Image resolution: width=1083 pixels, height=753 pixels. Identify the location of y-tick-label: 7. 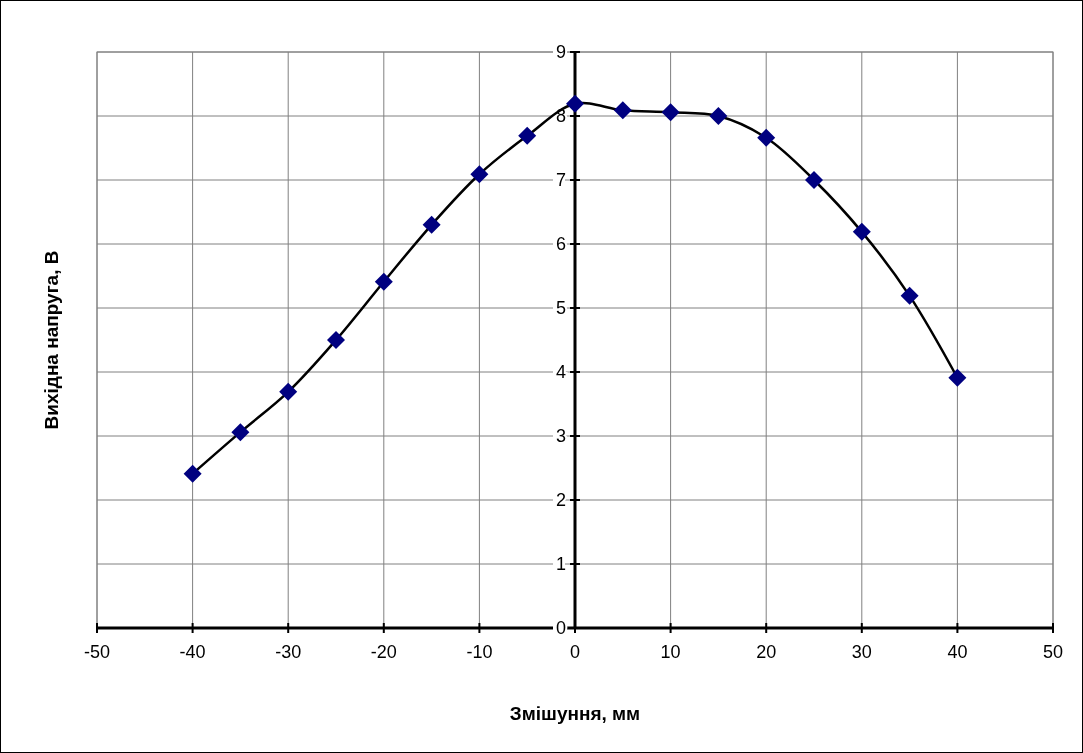
(560, 180).